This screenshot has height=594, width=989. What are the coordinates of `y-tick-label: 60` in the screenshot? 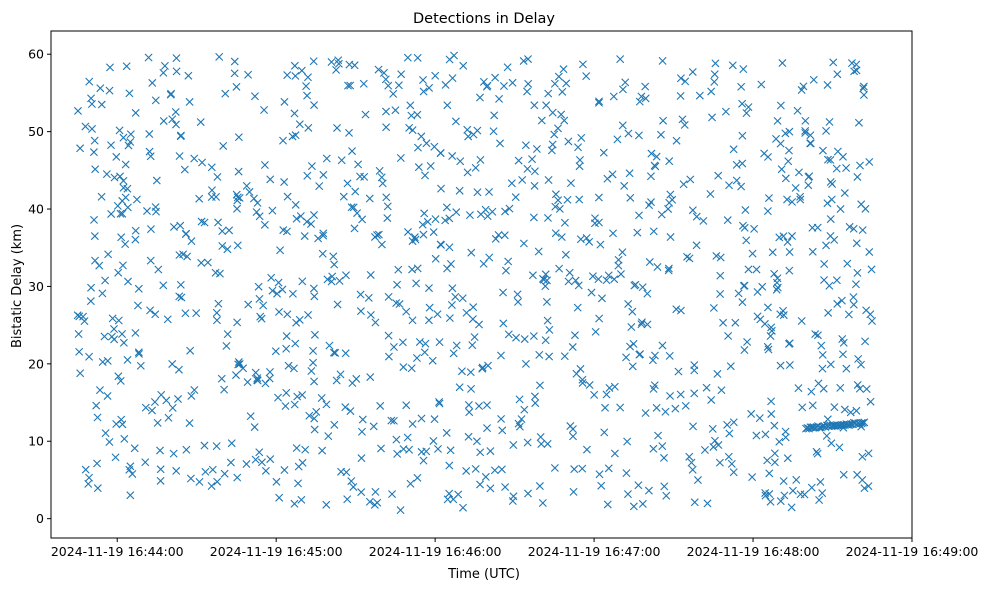 It's located at (36, 54).